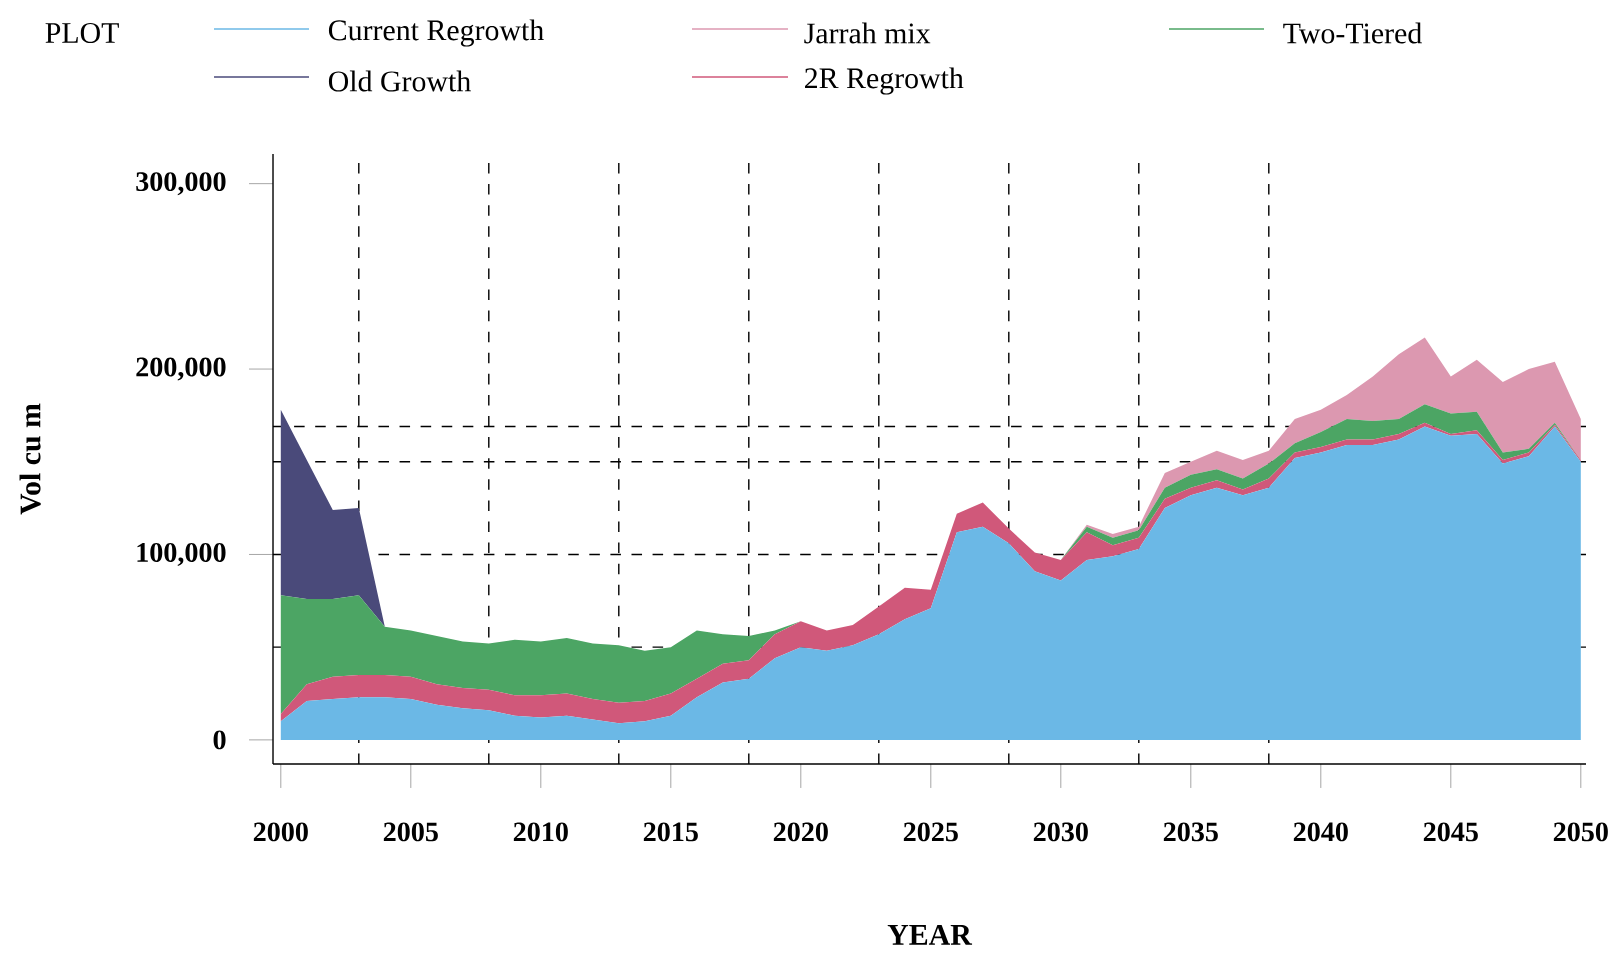  What do you see at coordinates (181, 554) in the screenshot?
I see `y-tick-label: 100,000` at bounding box center [181, 554].